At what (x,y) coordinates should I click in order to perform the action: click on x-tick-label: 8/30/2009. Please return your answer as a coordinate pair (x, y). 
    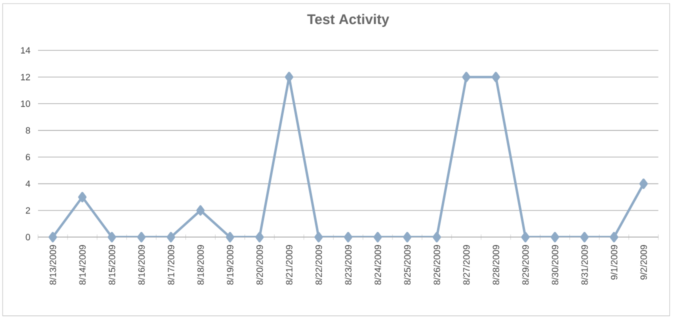
    Looking at the image, I should click on (555, 265).